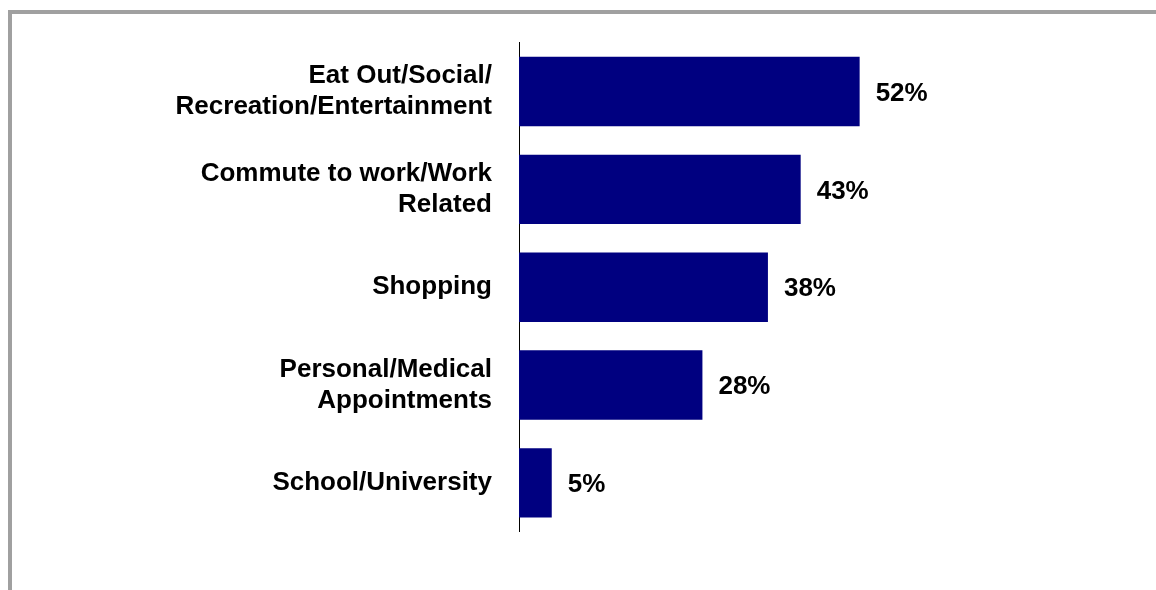  What do you see at coordinates (744, 385) in the screenshot?
I see `data-label: 28%` at bounding box center [744, 385].